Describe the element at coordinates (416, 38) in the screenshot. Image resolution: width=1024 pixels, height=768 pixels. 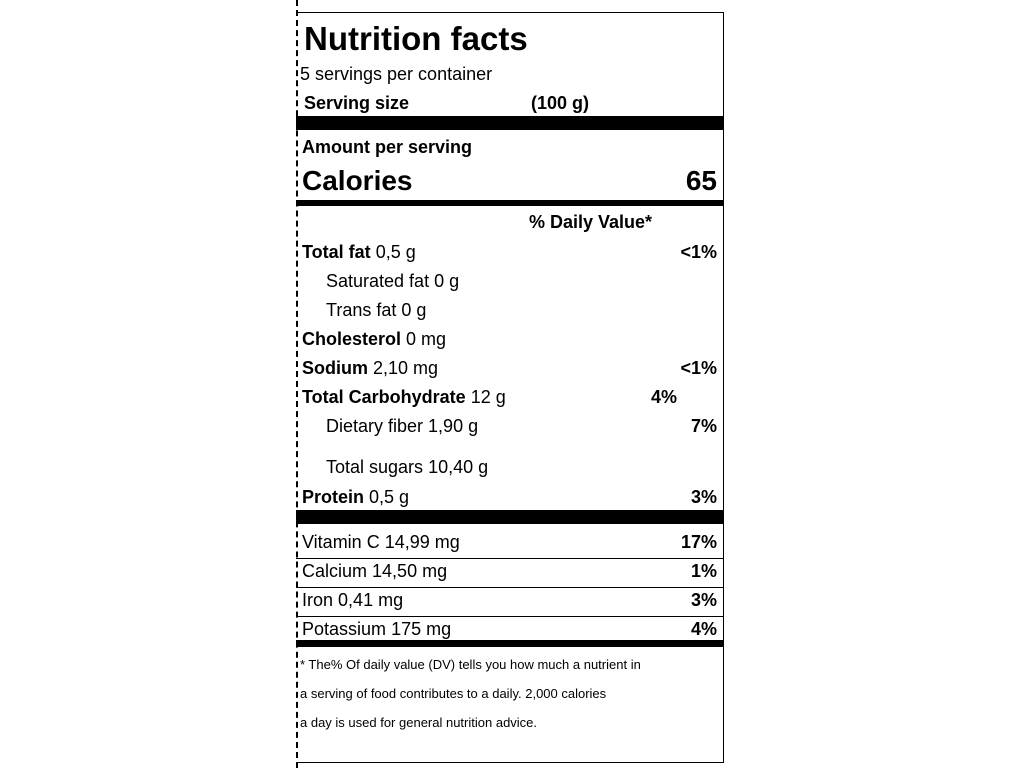
I see `label-title: Nutrition facts` at that location.